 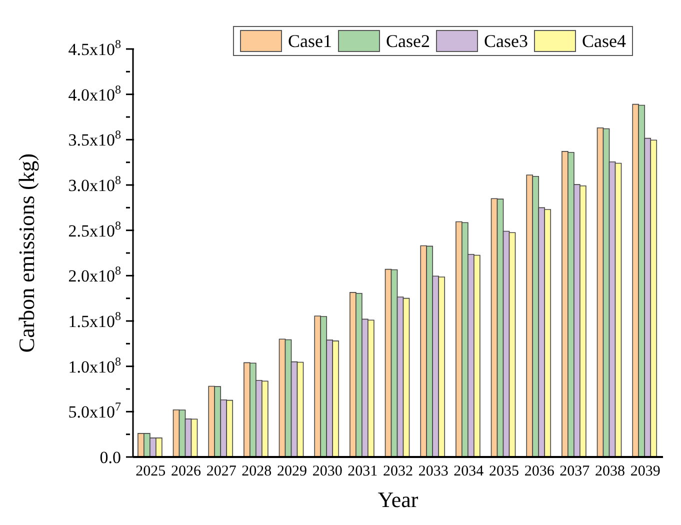 What do you see at coordinates (94, 184) in the screenshot?
I see `y-tick-label: 3.0x10$^{8}$` at bounding box center [94, 184].